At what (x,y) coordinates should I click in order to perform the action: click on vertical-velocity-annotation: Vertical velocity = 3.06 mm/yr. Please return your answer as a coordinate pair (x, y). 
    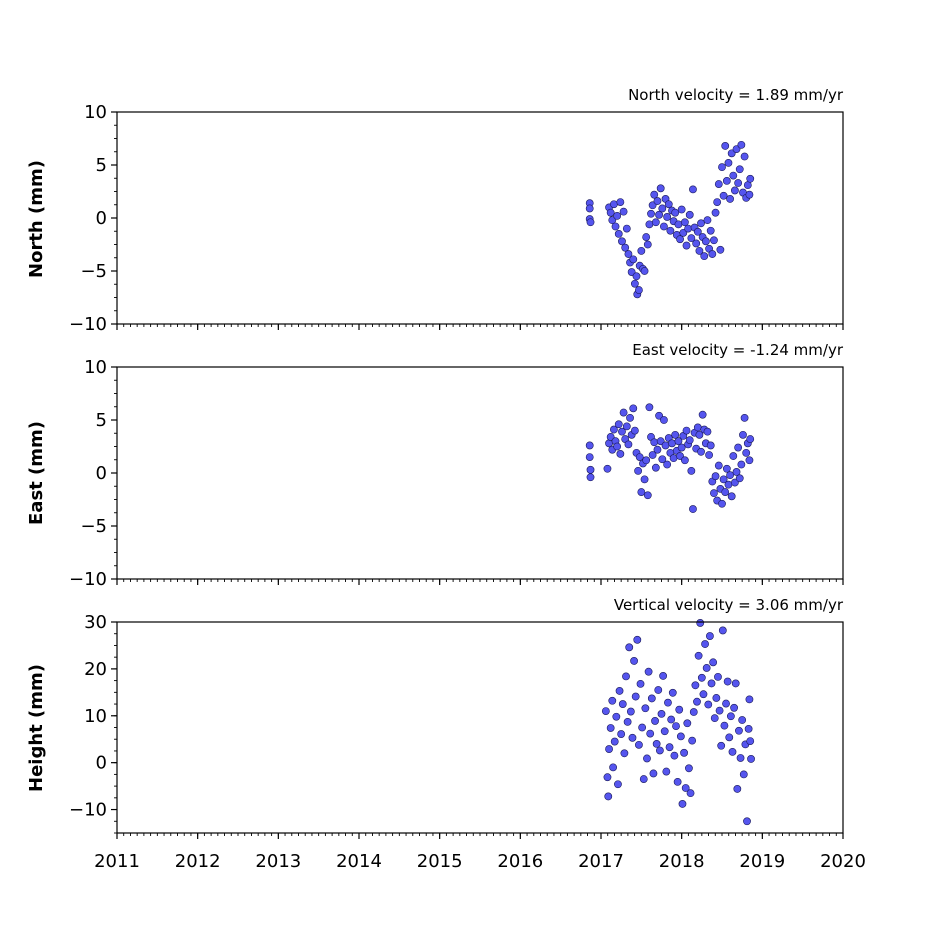
    Looking at the image, I should click on (729, 605).